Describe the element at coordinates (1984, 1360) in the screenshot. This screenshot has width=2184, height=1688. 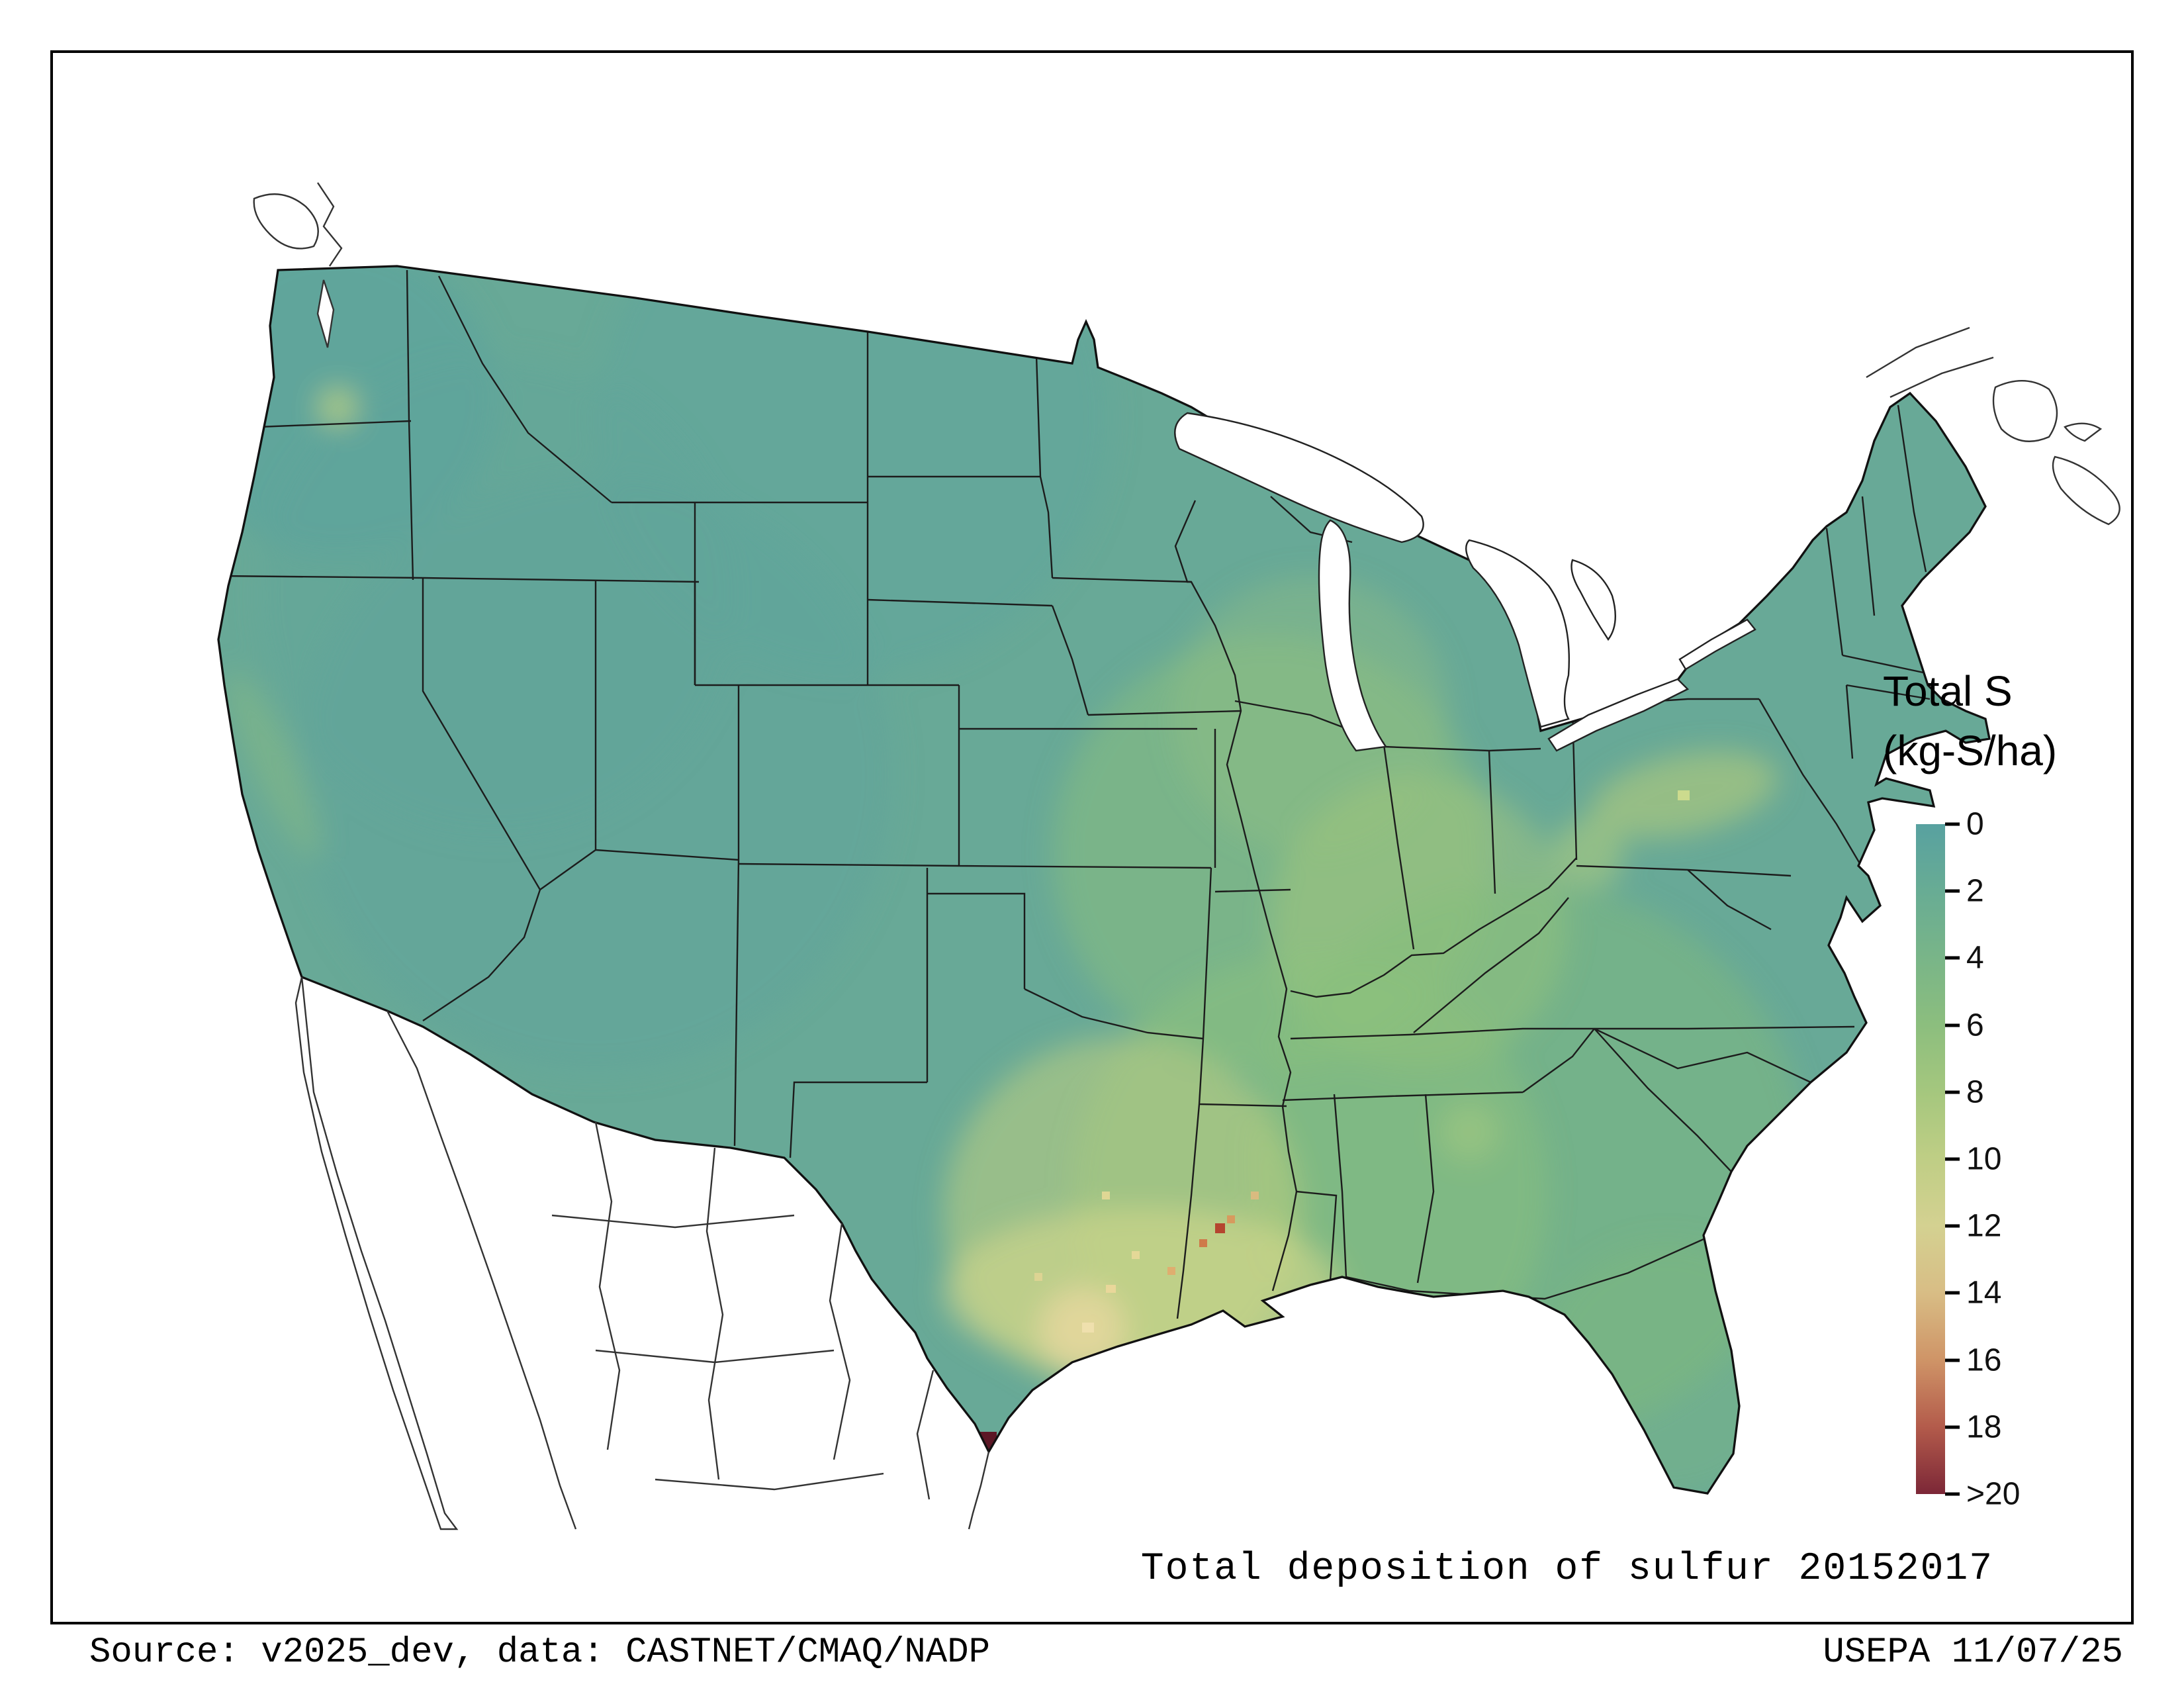
I see `legend-tick-label: 16` at that location.